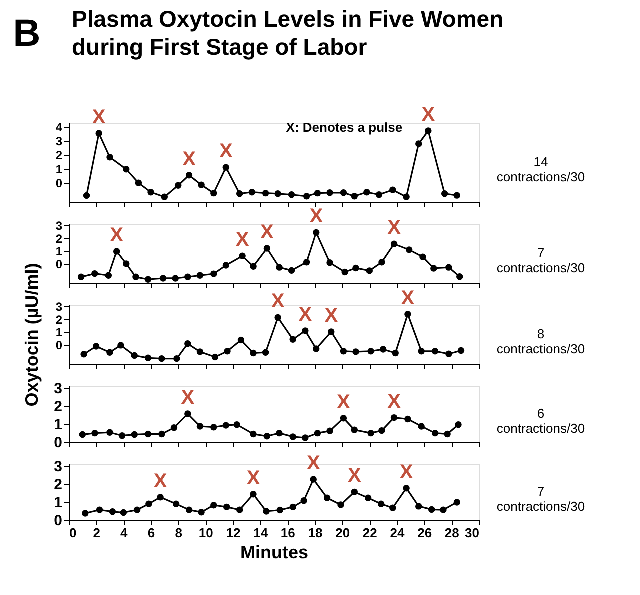 The height and width of the screenshot is (595, 640). I want to click on x-tick-label: 2, so click(96, 533).